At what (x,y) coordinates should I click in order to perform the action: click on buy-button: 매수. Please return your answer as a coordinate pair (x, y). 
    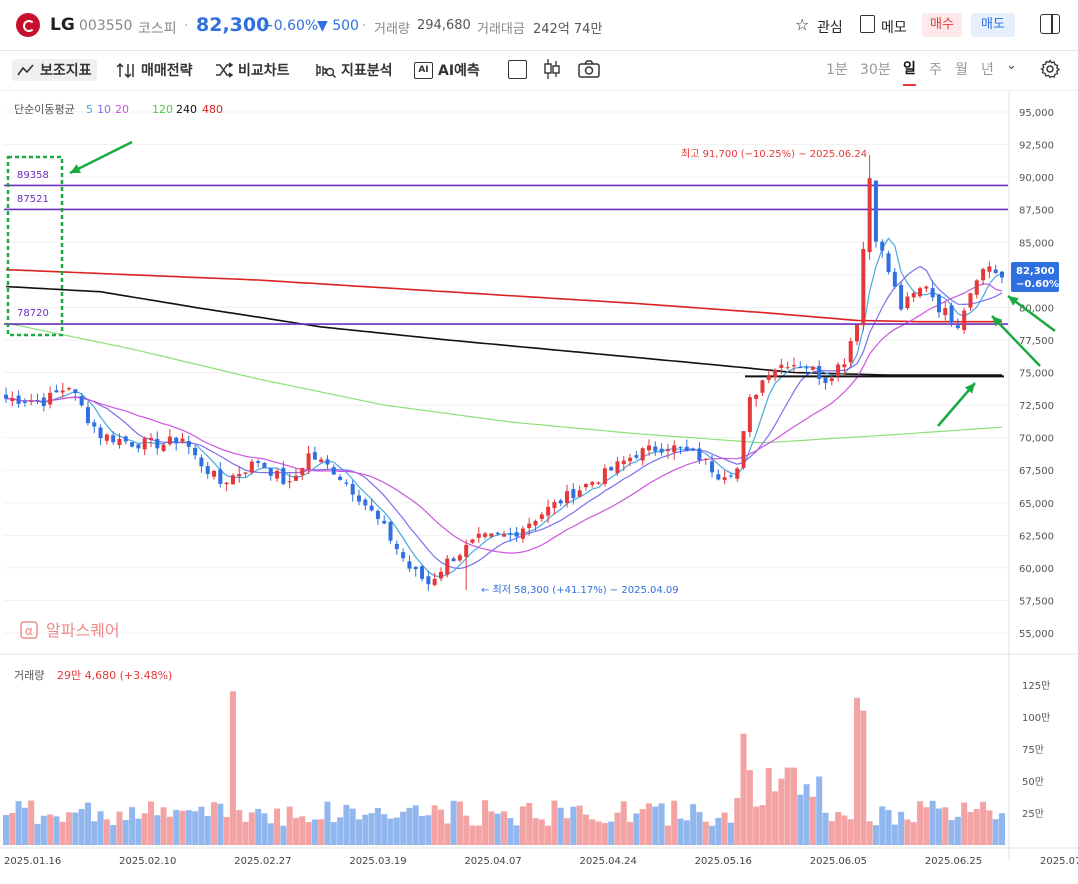
    Looking at the image, I should click on (942, 25).